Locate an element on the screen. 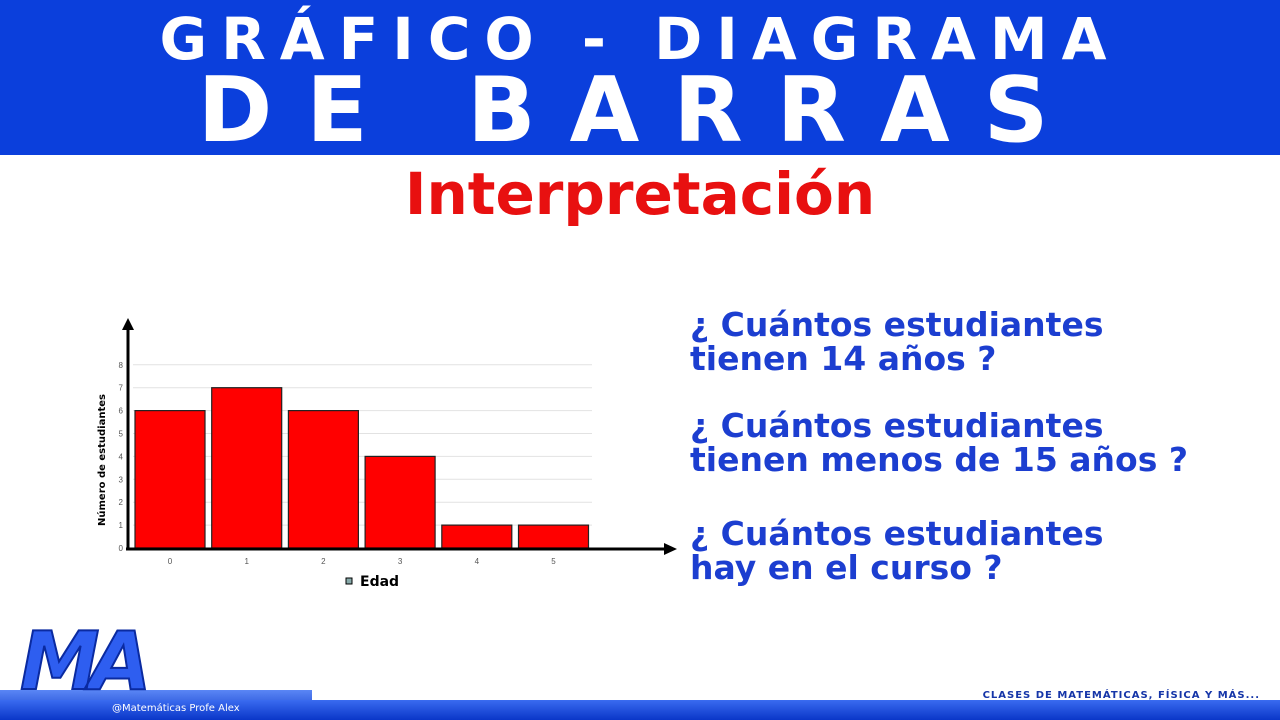  question-3: ¿ Cuántos estudiantes hay en el curso ? is located at coordinates (896, 551).